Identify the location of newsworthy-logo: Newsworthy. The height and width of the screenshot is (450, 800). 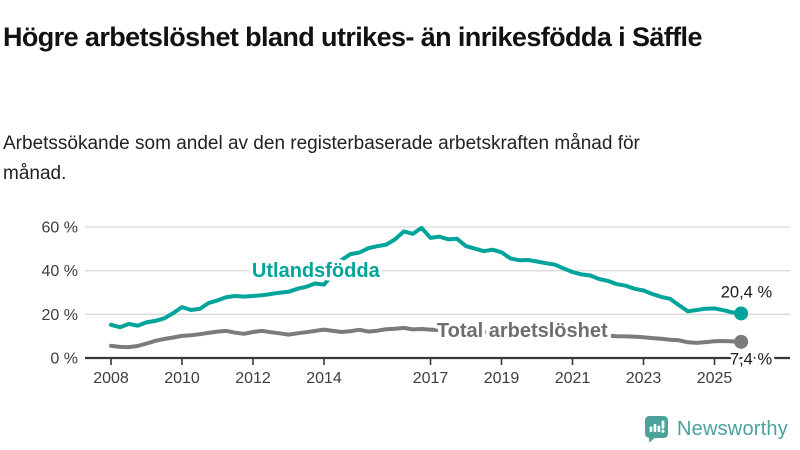
(719, 429).